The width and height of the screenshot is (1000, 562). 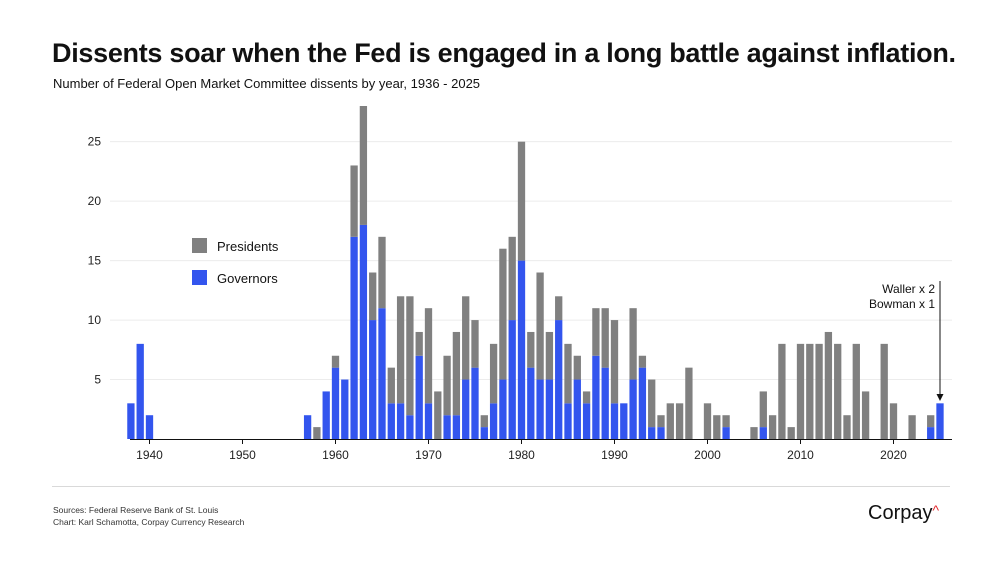 I want to click on x-tick-label: 1990, so click(x=614, y=455).